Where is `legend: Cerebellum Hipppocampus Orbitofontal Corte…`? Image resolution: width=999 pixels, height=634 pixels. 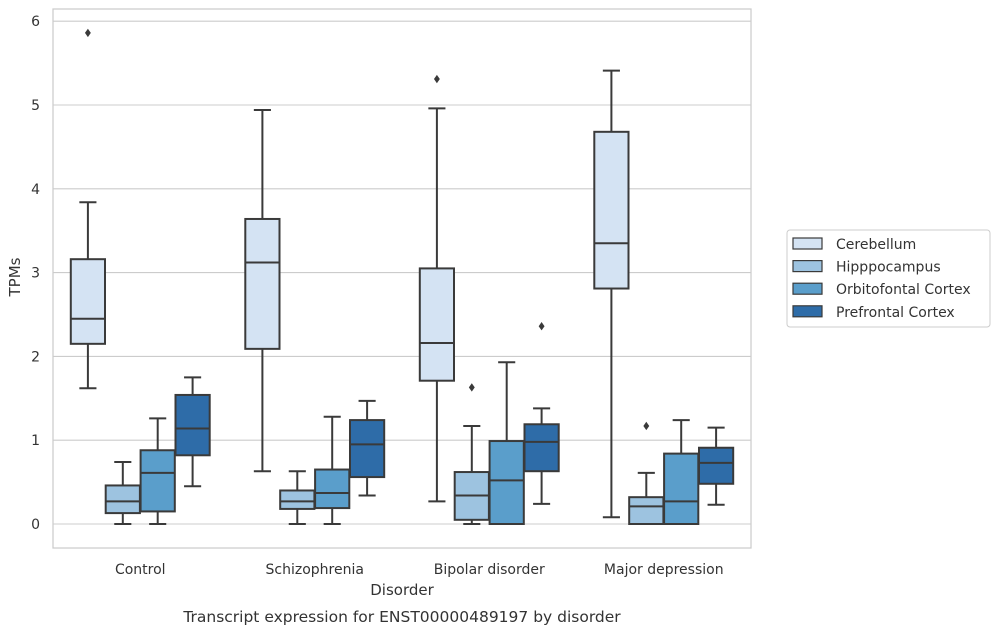 legend: Cerebellum Hipppocampus Orbitofontal Corte… is located at coordinates (888, 278).